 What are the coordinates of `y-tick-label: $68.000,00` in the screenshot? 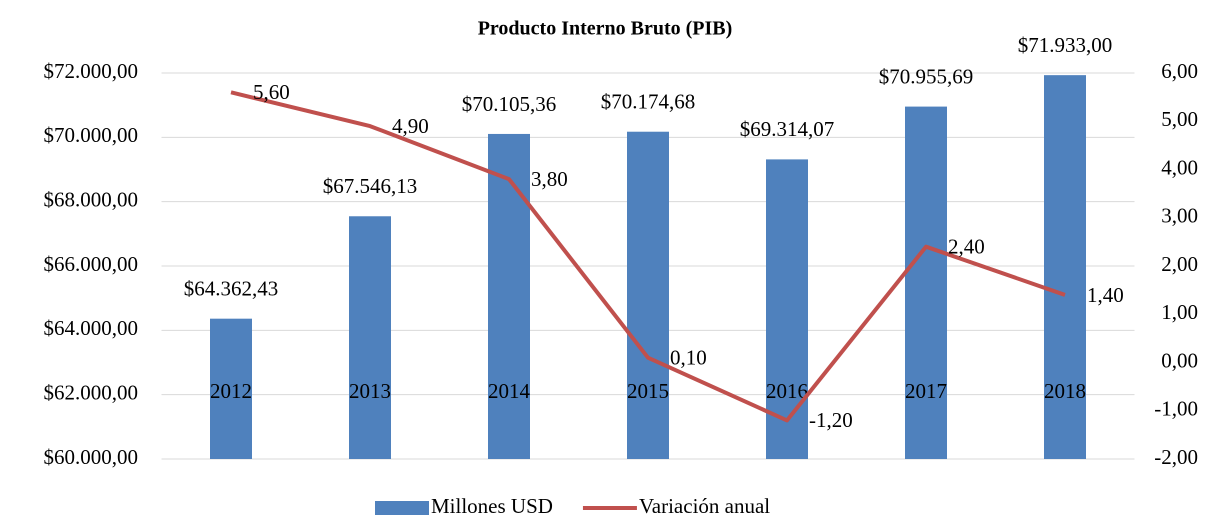 It's located at (91, 199).